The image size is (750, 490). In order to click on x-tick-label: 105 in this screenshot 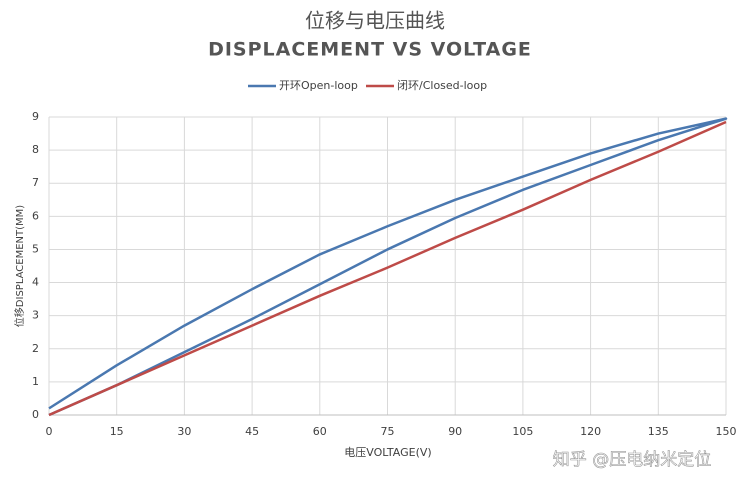, I will do `click(522, 431)`.